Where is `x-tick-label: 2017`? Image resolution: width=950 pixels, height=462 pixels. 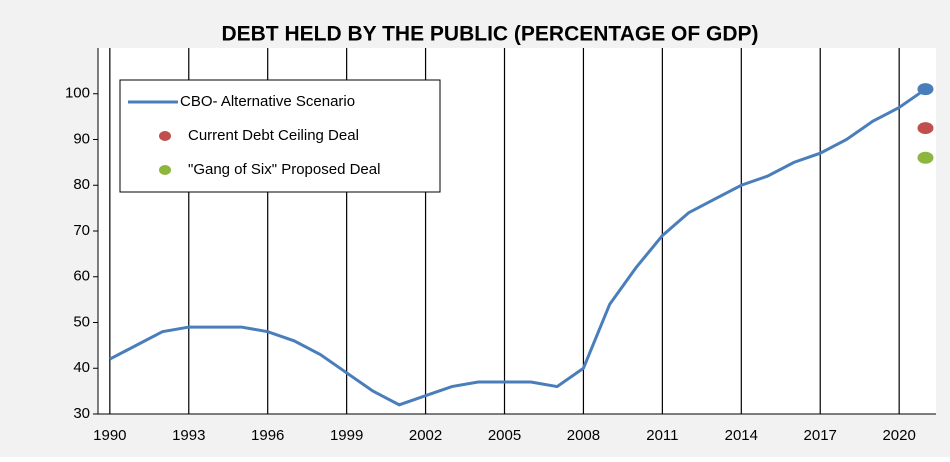
x-tick-label: 2017 is located at coordinates (820, 435).